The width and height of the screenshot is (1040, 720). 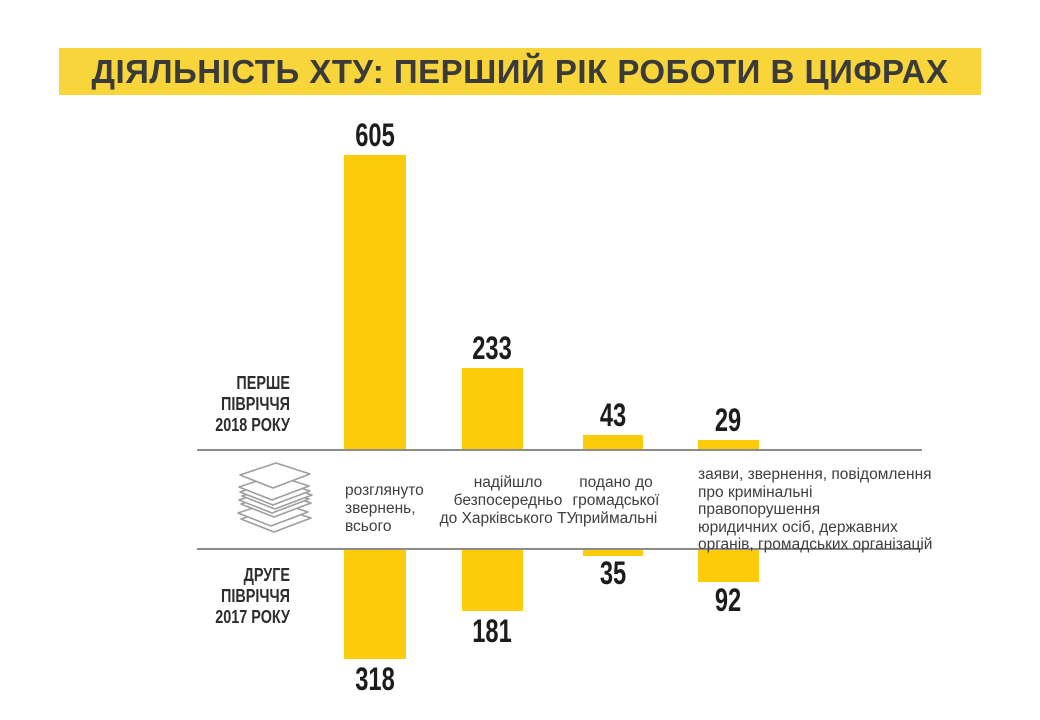 I want to click on paper-stack-icon-svg, so click(x=275, y=497).